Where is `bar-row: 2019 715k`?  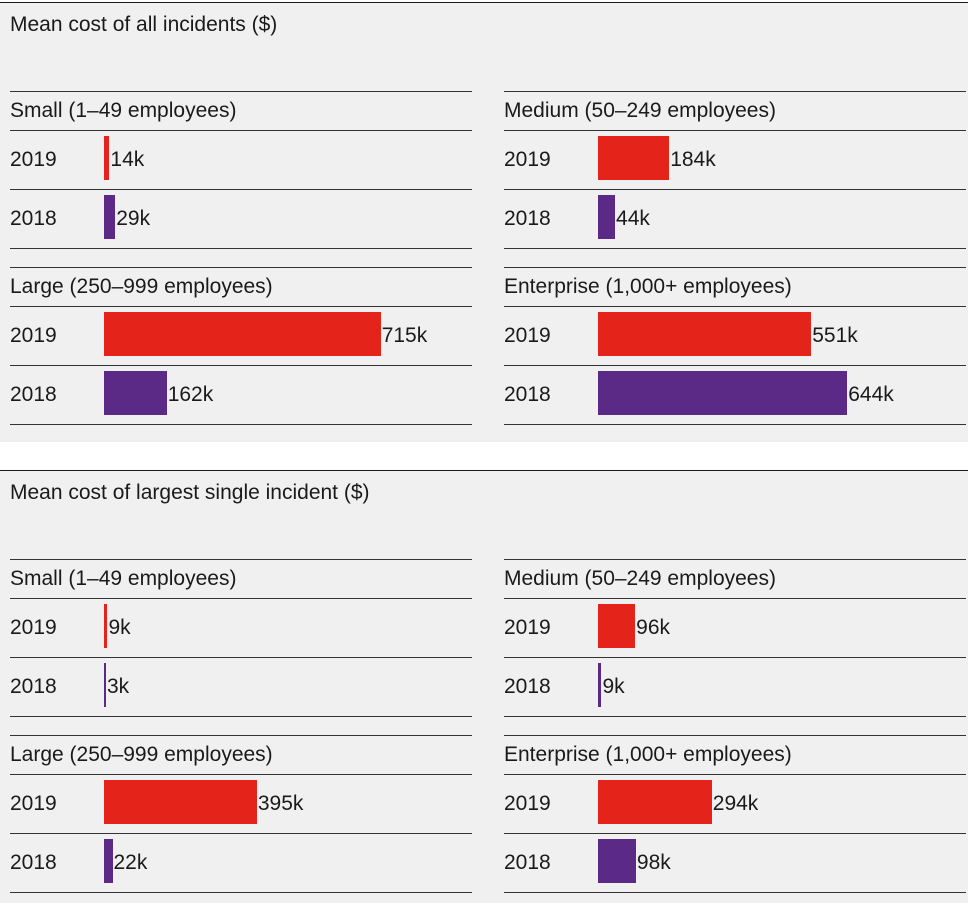
bar-row: 2019 715k is located at coordinates (241, 336).